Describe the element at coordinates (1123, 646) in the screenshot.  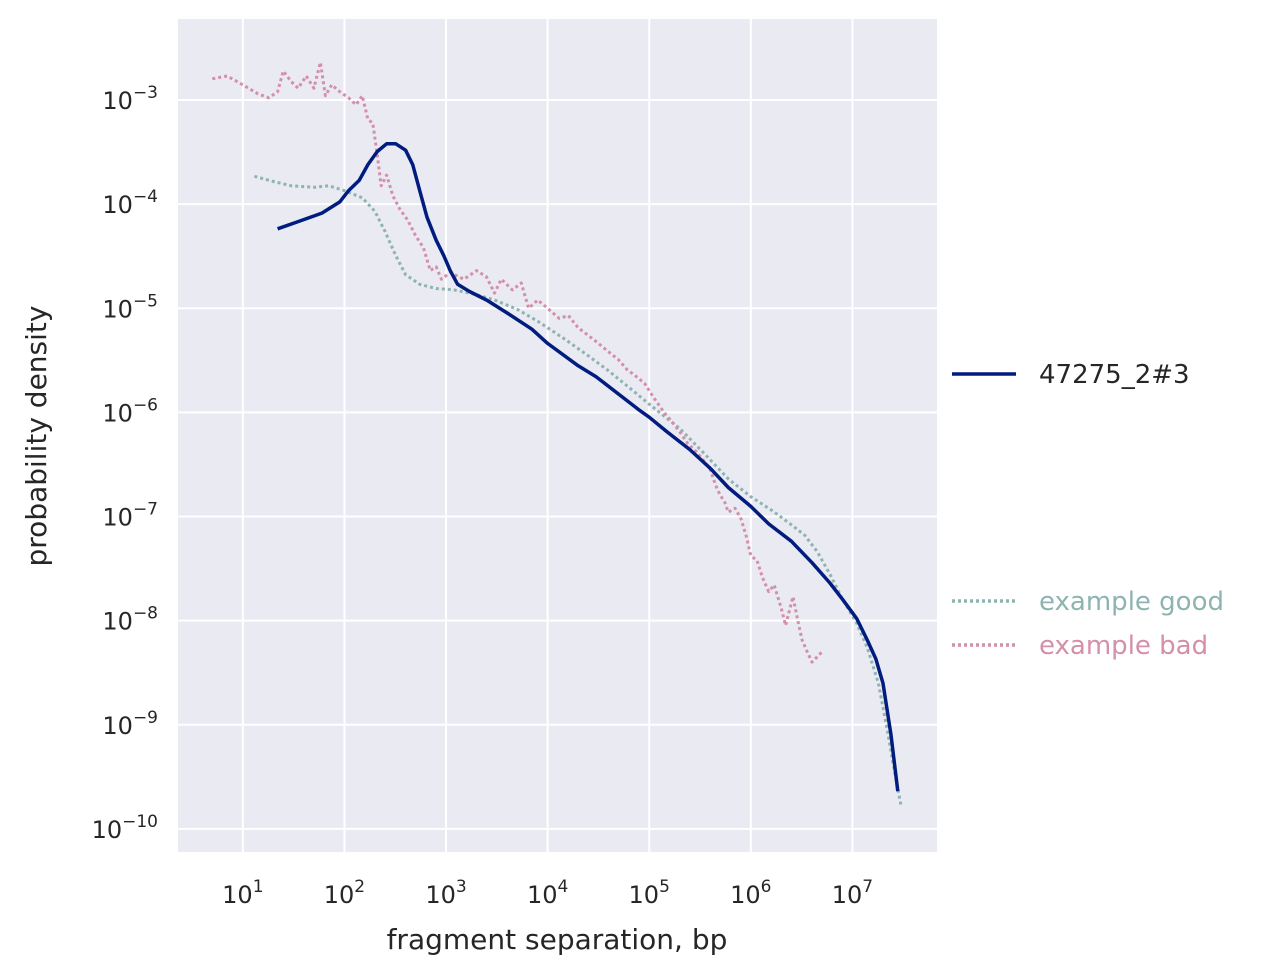
I see `legend-bad-label: example bad` at that location.